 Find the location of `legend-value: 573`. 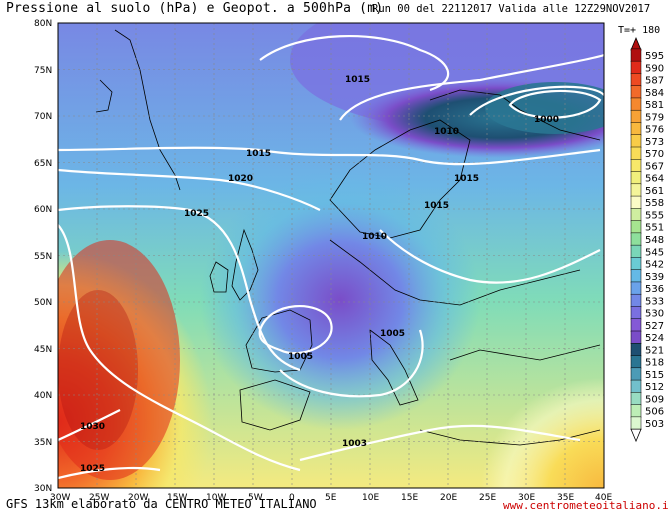

legend-value: 573 is located at coordinates (654, 142).